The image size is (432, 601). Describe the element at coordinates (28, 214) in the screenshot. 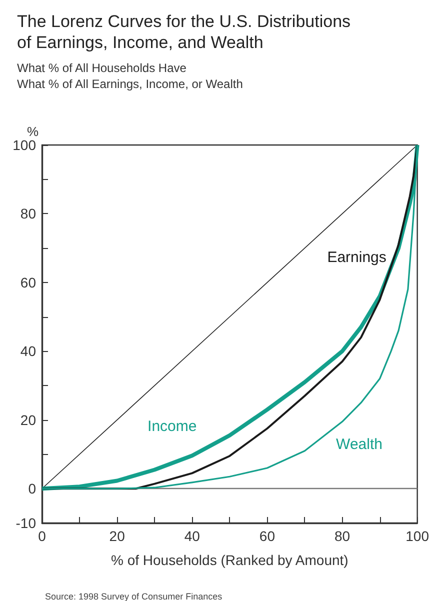

I see `y-tick-label: 80` at that location.